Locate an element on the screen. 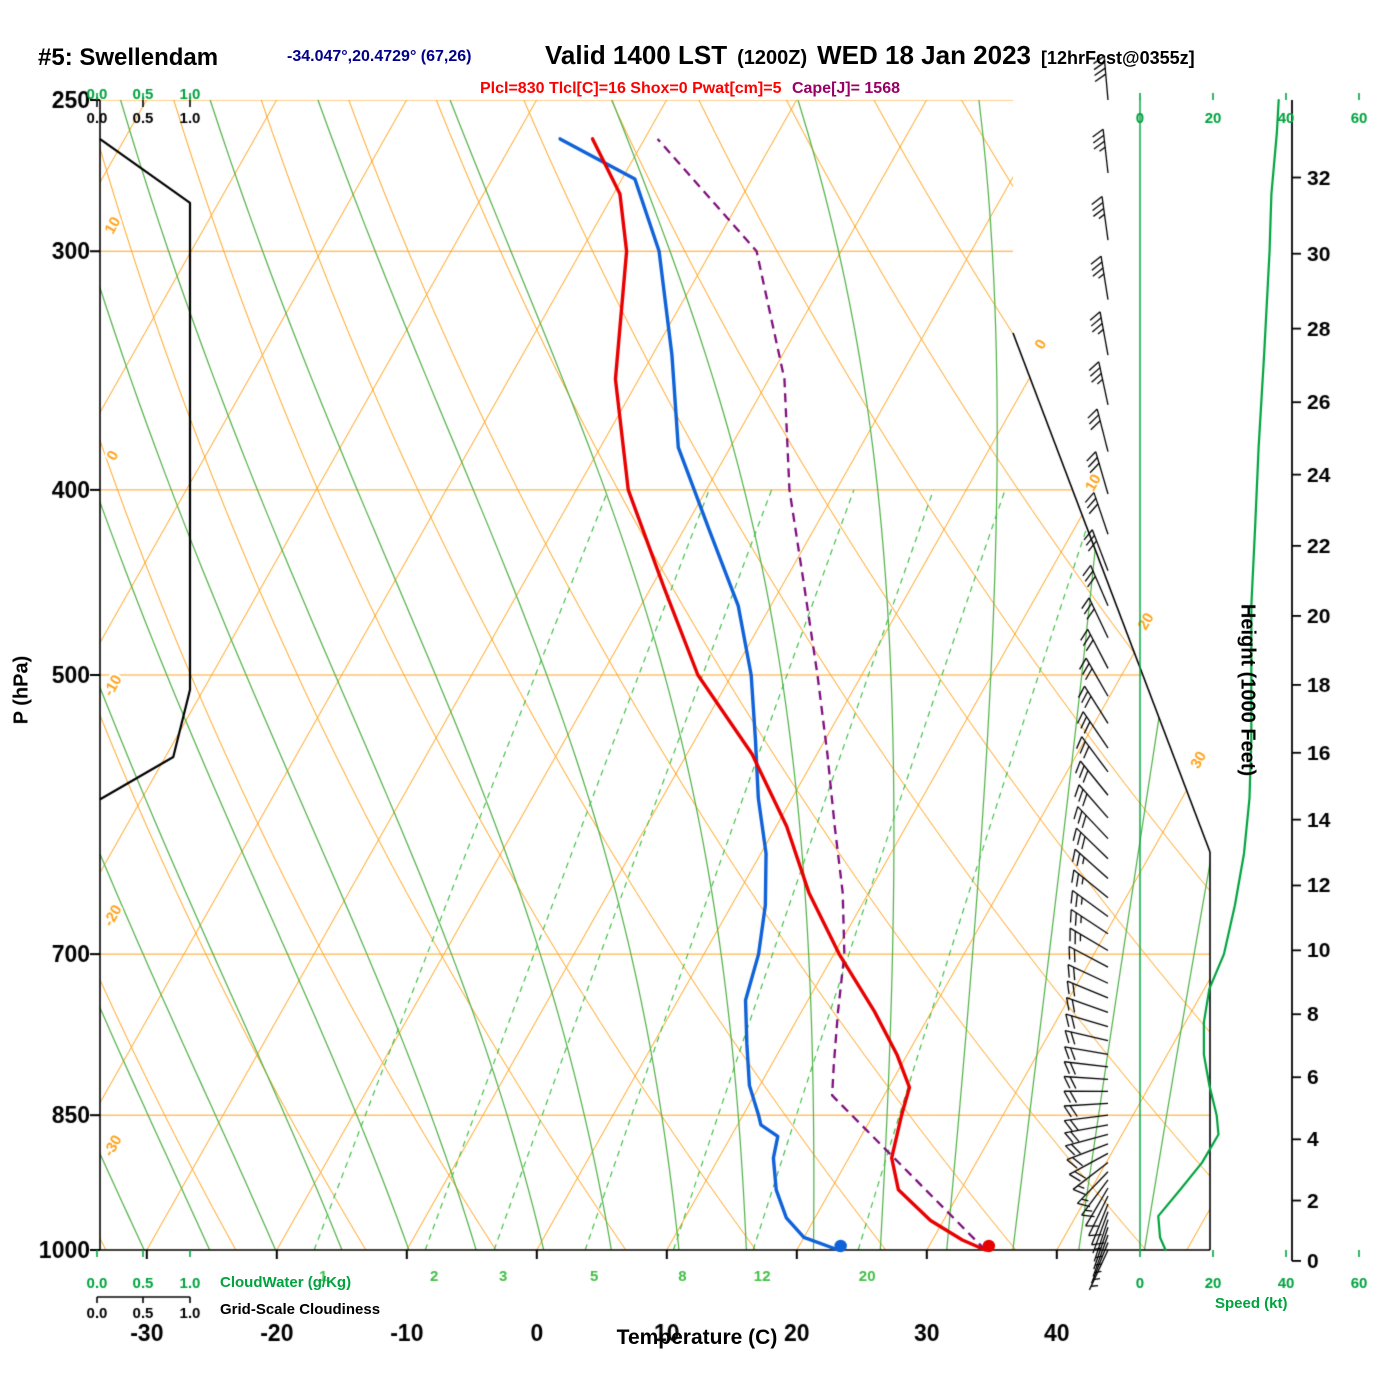  temperature-axis-title: Temperature (C) is located at coordinates (697, 1337).